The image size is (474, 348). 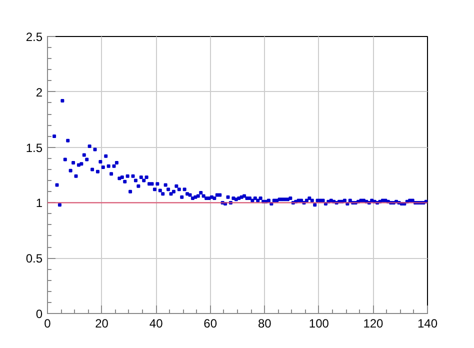 What do you see at coordinates (319, 323) in the screenshot?
I see `x-tick-label: 100` at bounding box center [319, 323].